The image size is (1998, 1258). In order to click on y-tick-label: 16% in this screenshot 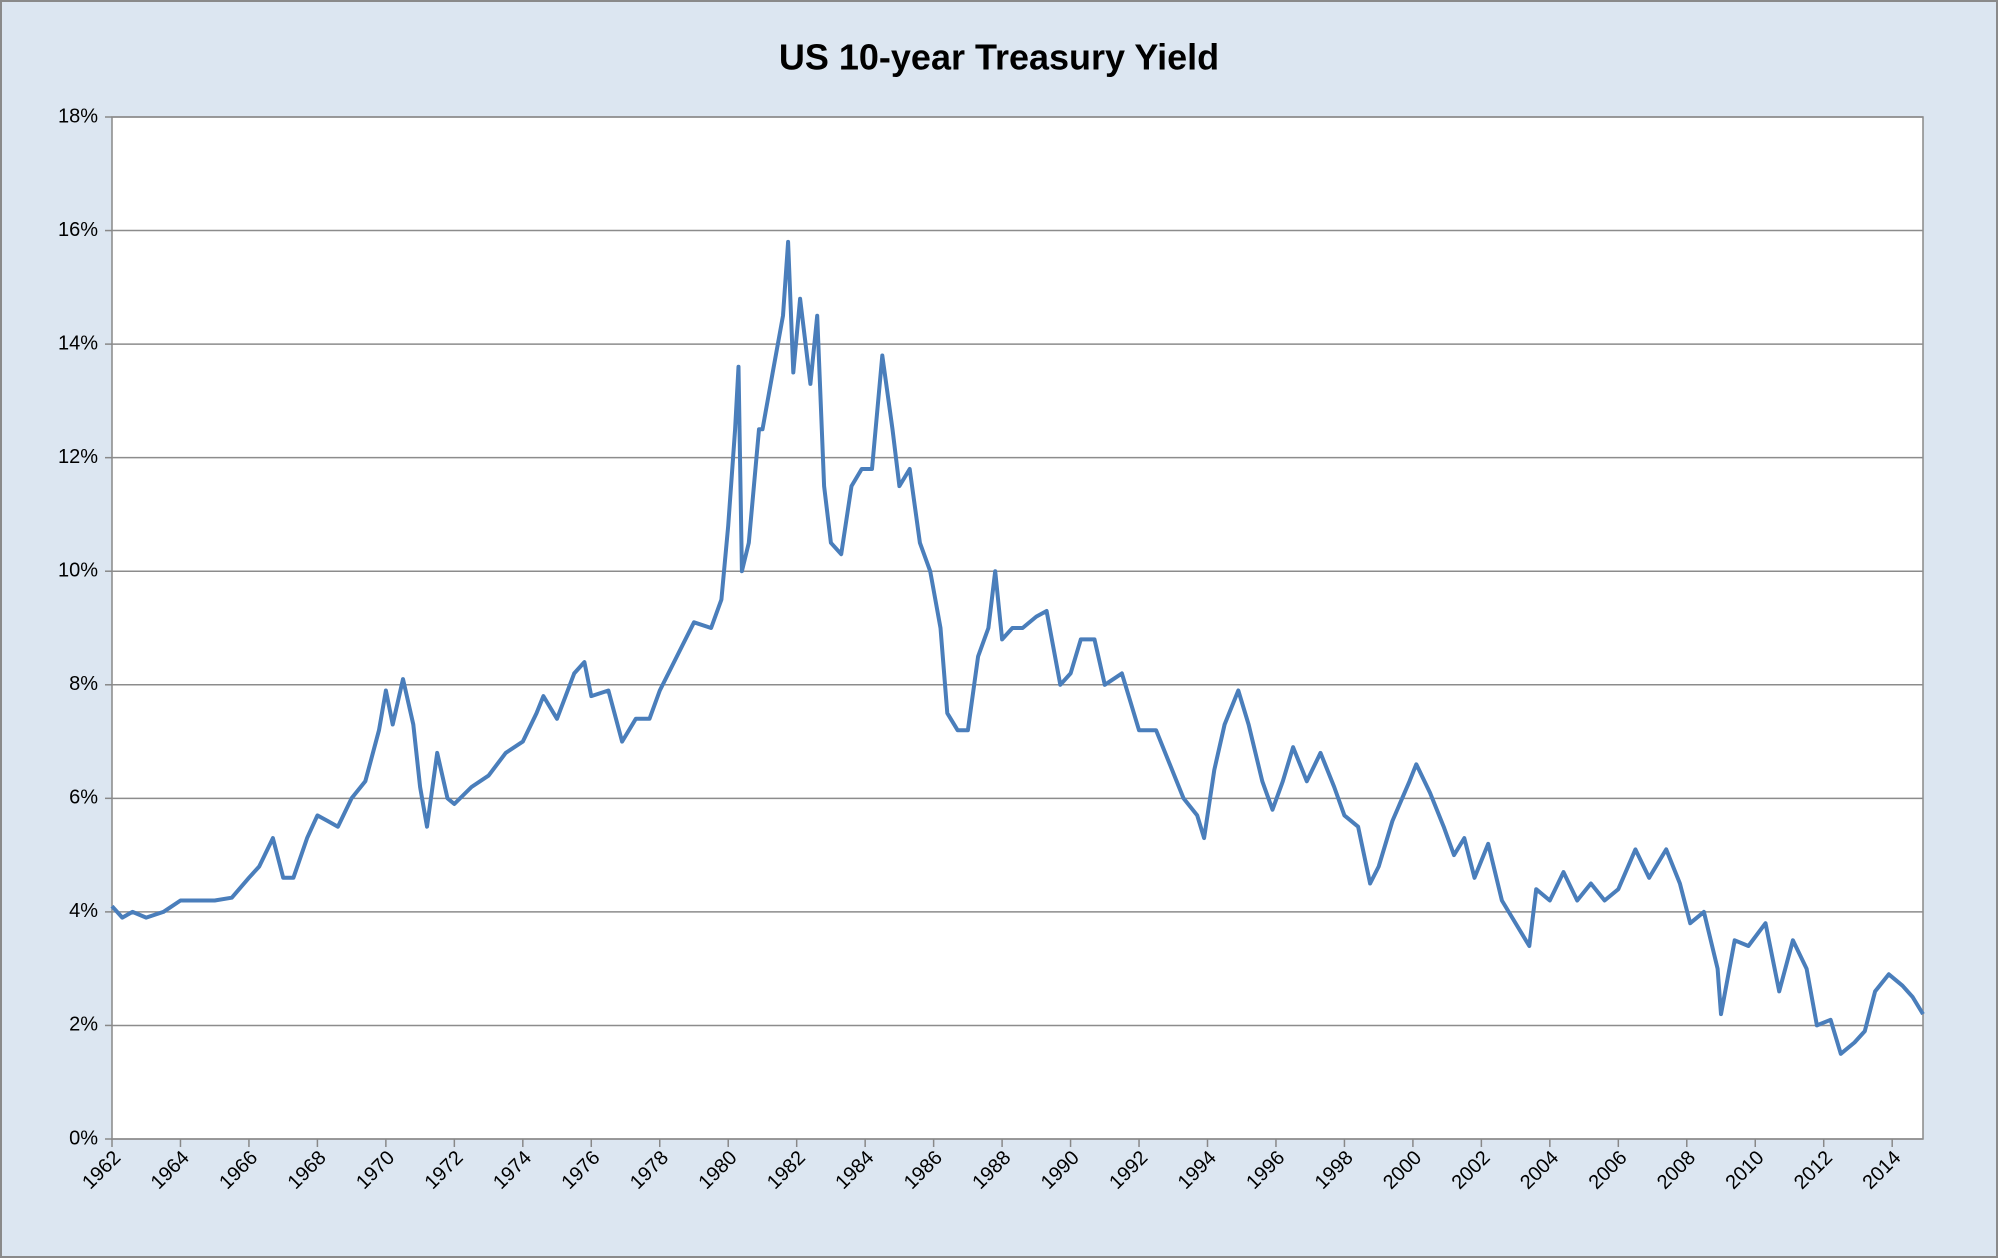, I will do `click(78, 230)`.